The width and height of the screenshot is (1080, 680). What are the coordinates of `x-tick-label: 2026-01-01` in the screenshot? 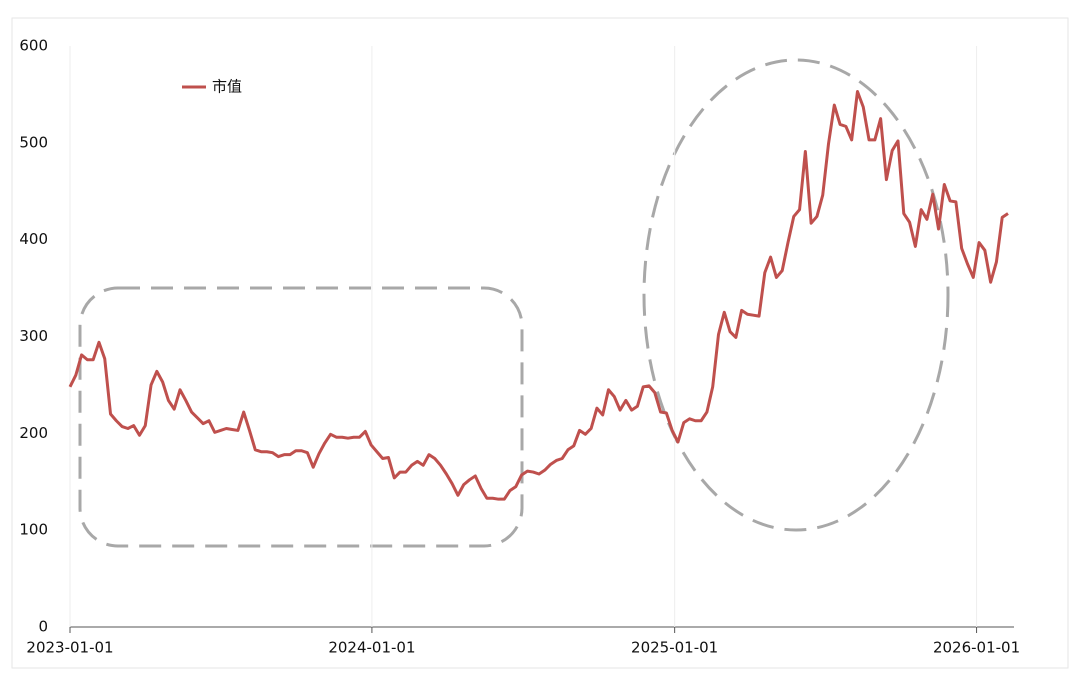 It's located at (976, 648).